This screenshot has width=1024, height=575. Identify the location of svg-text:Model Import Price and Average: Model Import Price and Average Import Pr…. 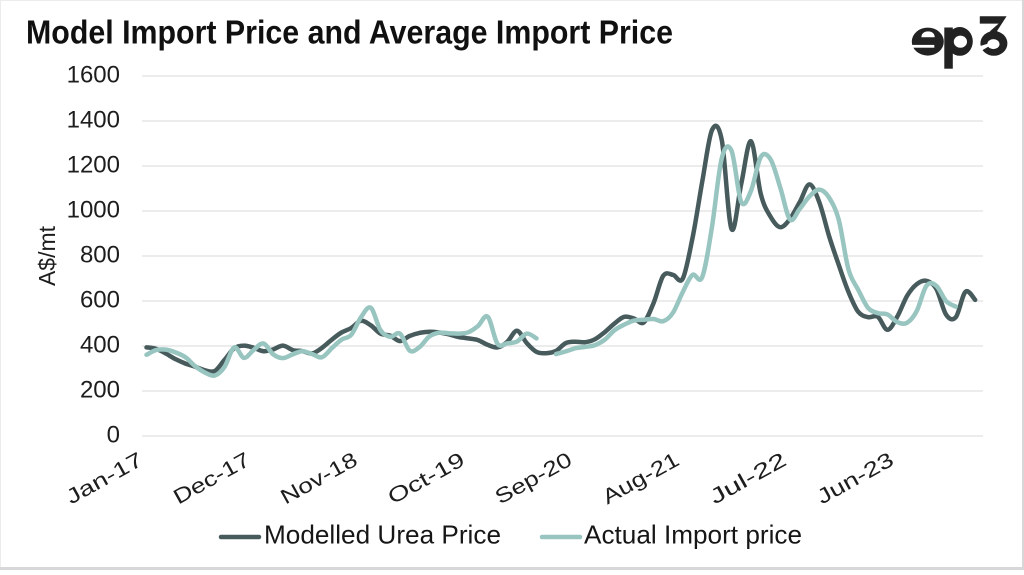
(349, 32).